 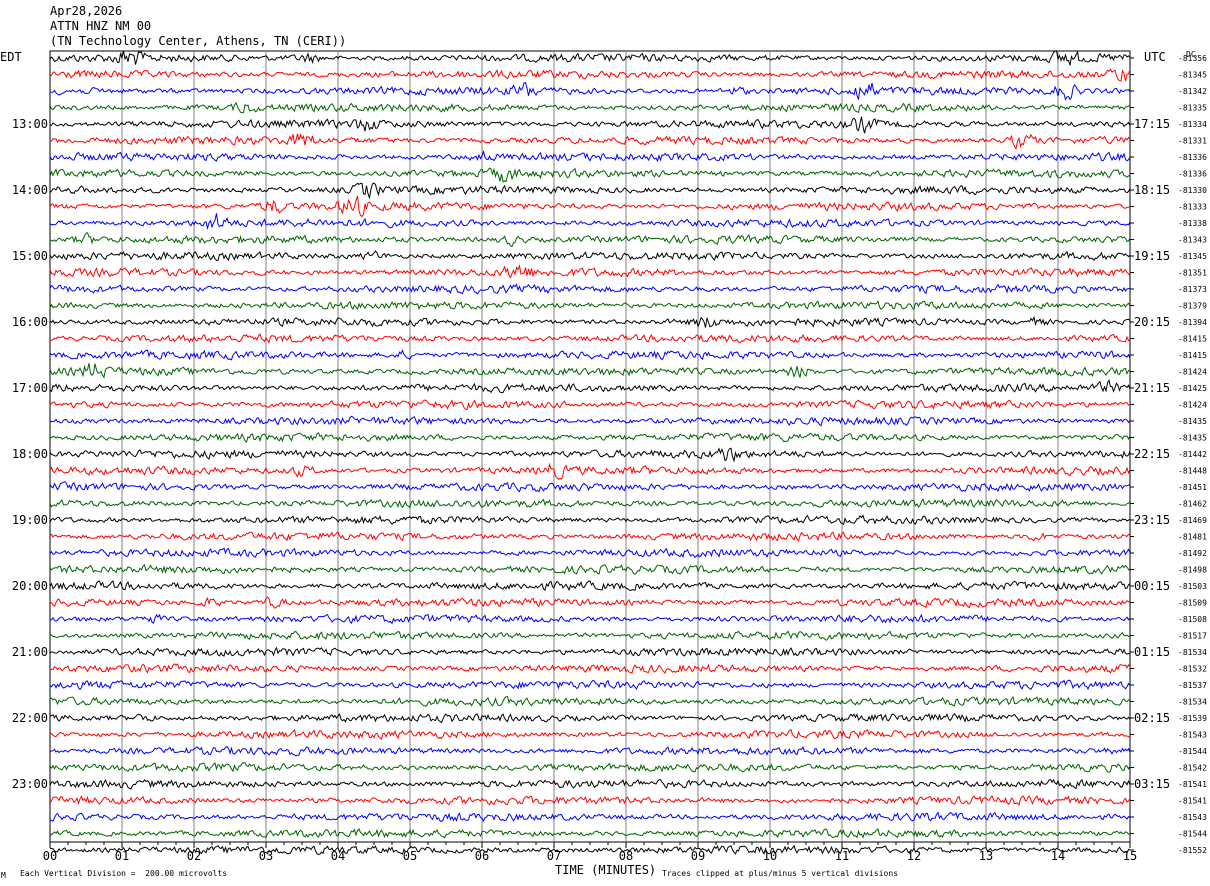 What do you see at coordinates (1192, 537) in the screenshot?
I see `dc-offset-label: -81481` at bounding box center [1192, 537].